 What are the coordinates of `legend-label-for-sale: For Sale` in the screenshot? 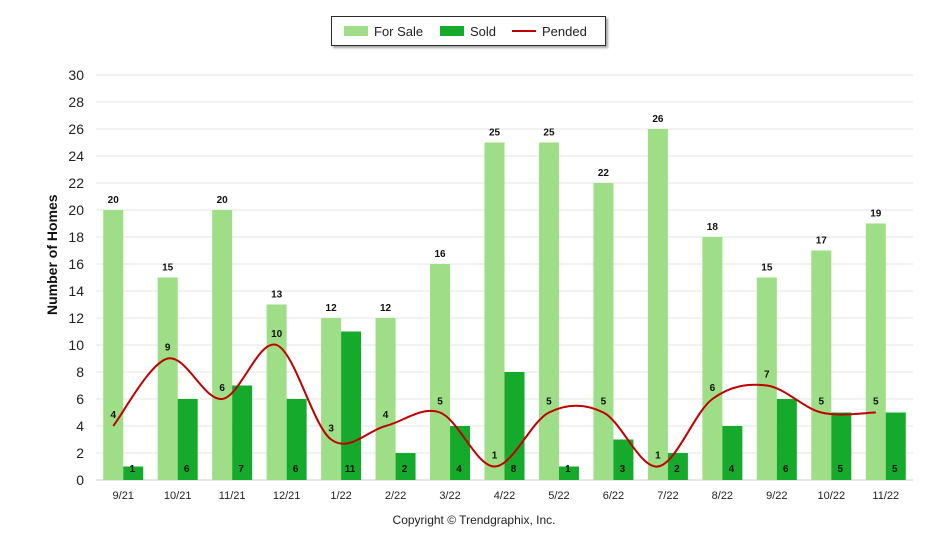 It's located at (399, 31).